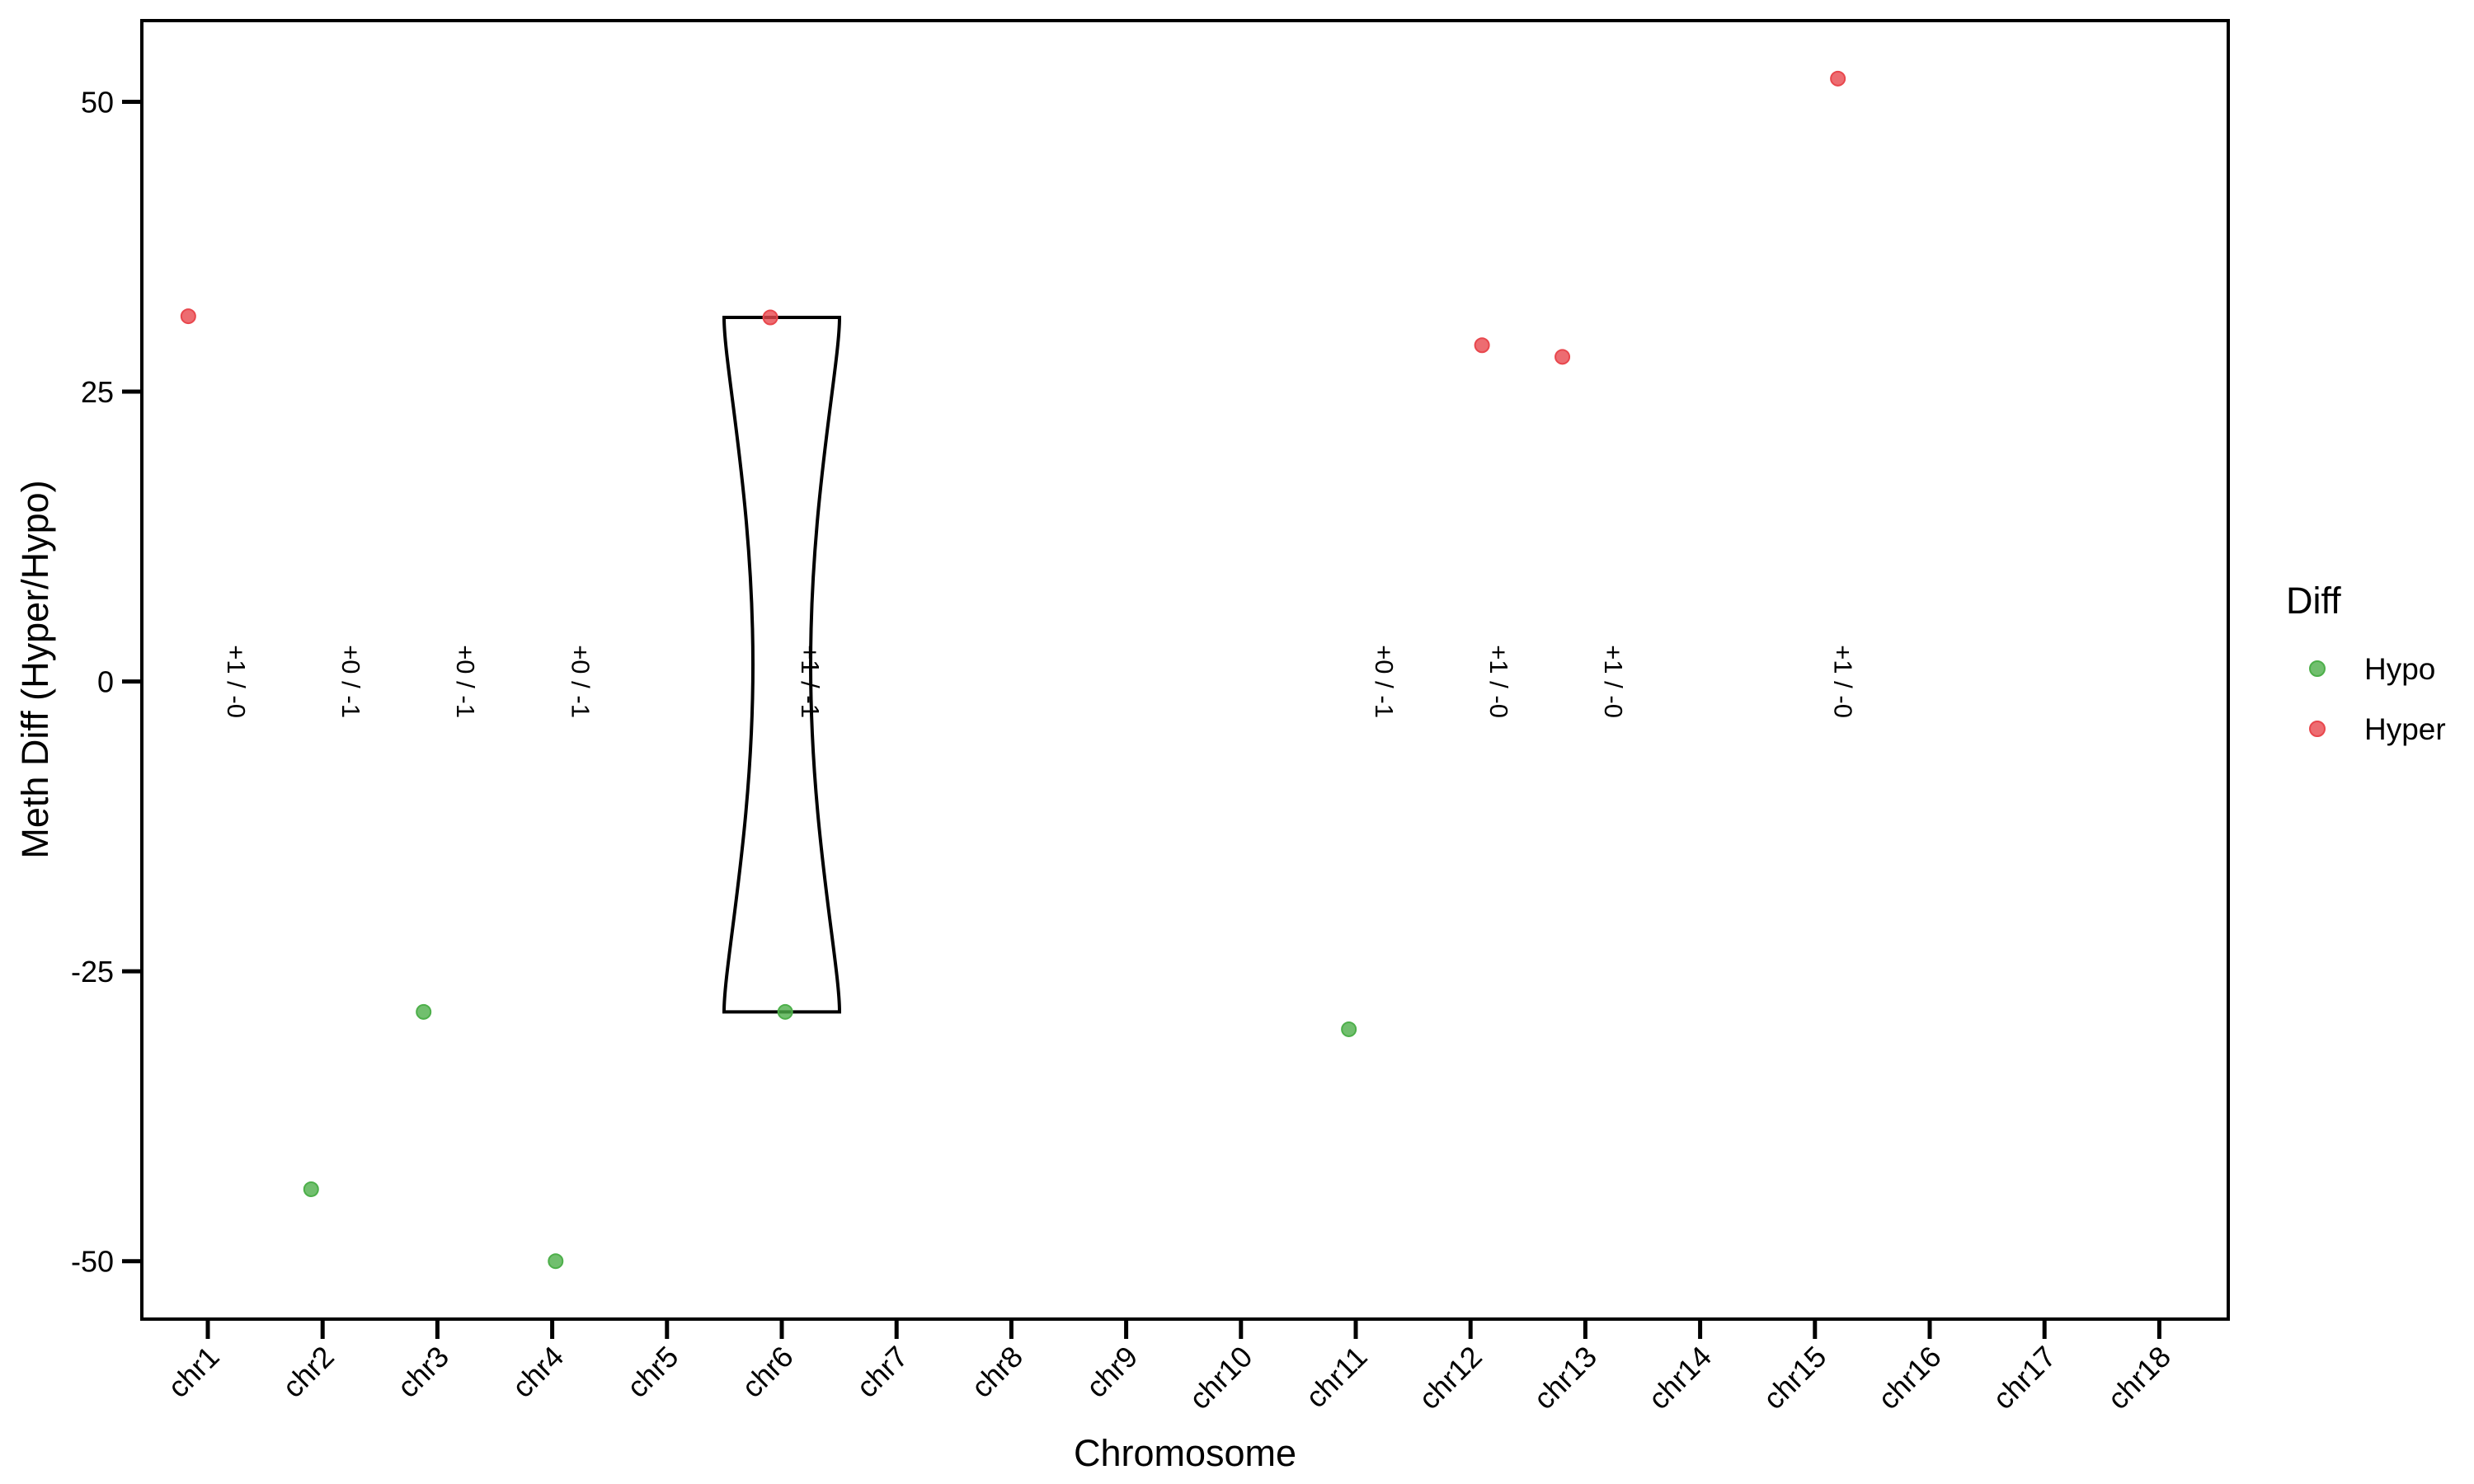 This screenshot has width=2474, height=1484. Describe the element at coordinates (1185, 1453) in the screenshot. I see `x-axis-title: Chromosome` at that location.